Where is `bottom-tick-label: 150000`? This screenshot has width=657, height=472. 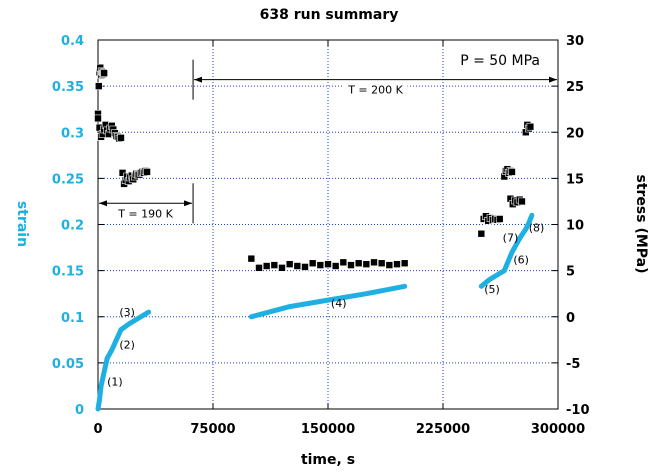 bottom-tick-label: 150000 is located at coordinates (328, 429).